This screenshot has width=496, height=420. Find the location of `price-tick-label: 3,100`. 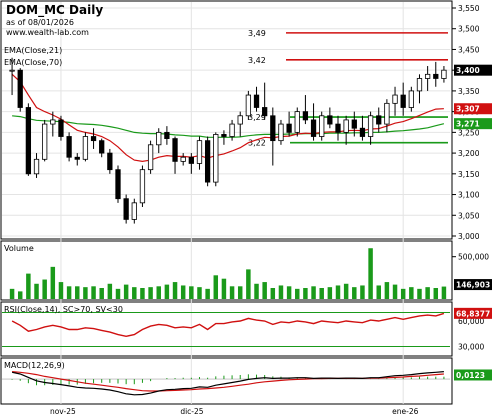

price-tick-label: 3,100 is located at coordinates (469, 195).